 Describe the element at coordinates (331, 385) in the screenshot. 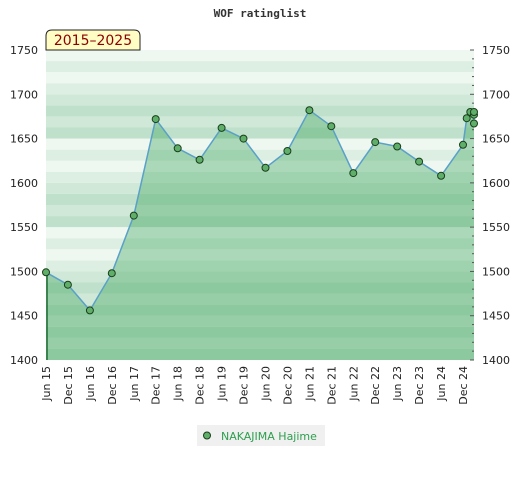

I see `x-tick-label: Dec 21` at that location.